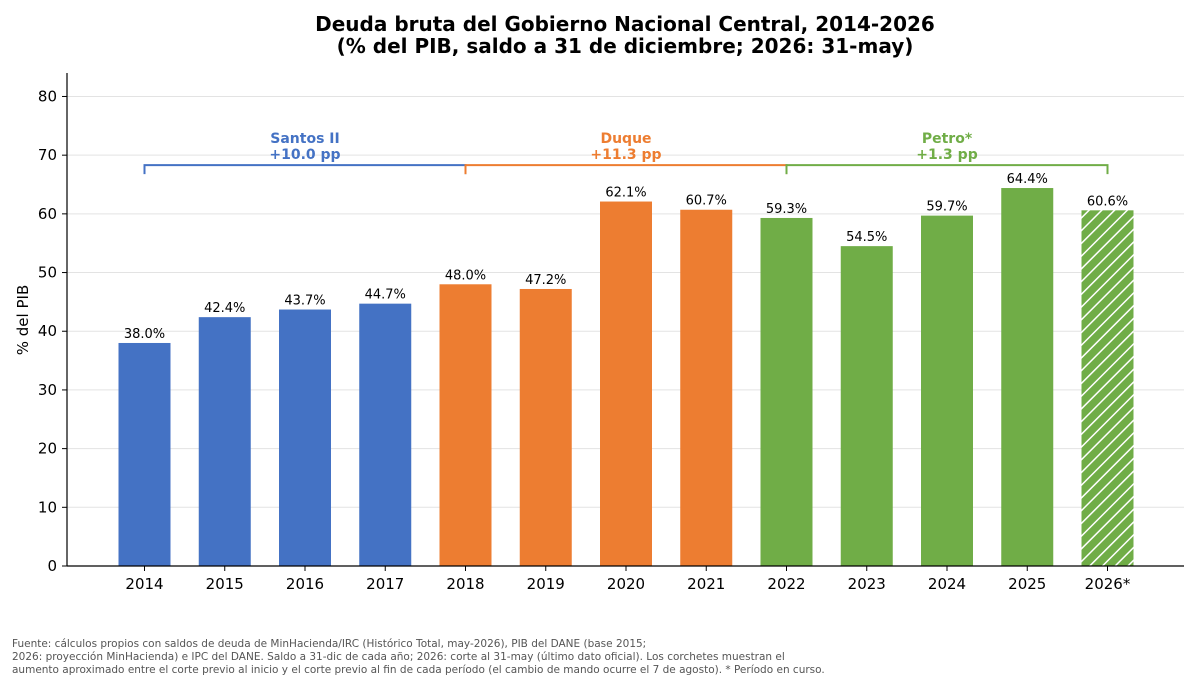  Describe the element at coordinates (465, 275) in the screenshot. I see `data-label: 48.0%` at that location.